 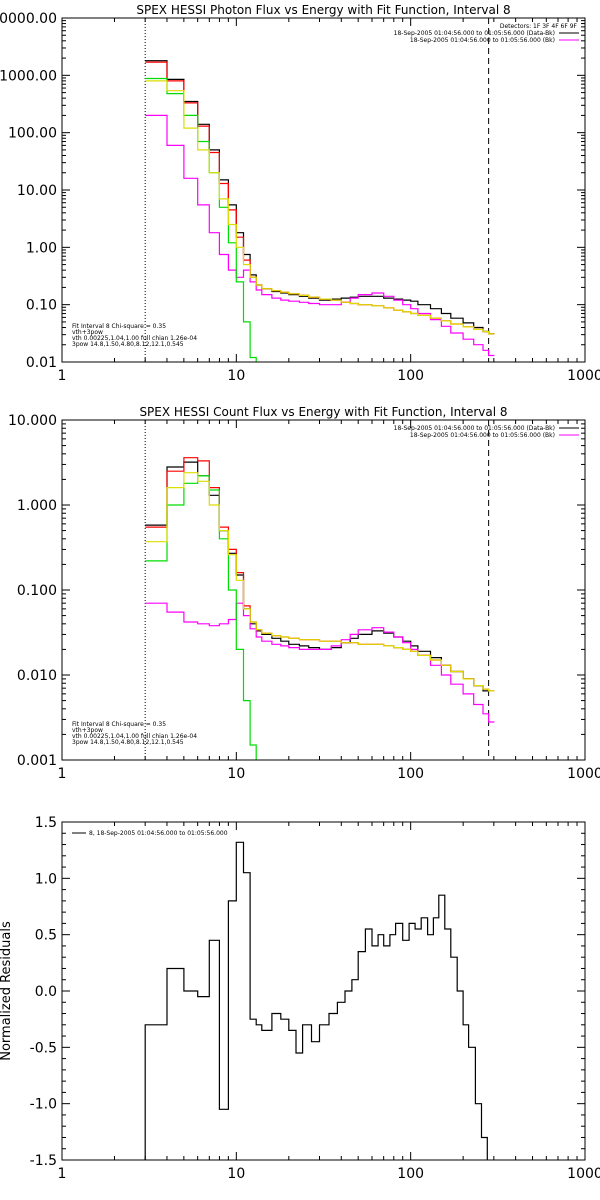 I want to click on y-tick-label: 1.000, so click(x=37, y=506).